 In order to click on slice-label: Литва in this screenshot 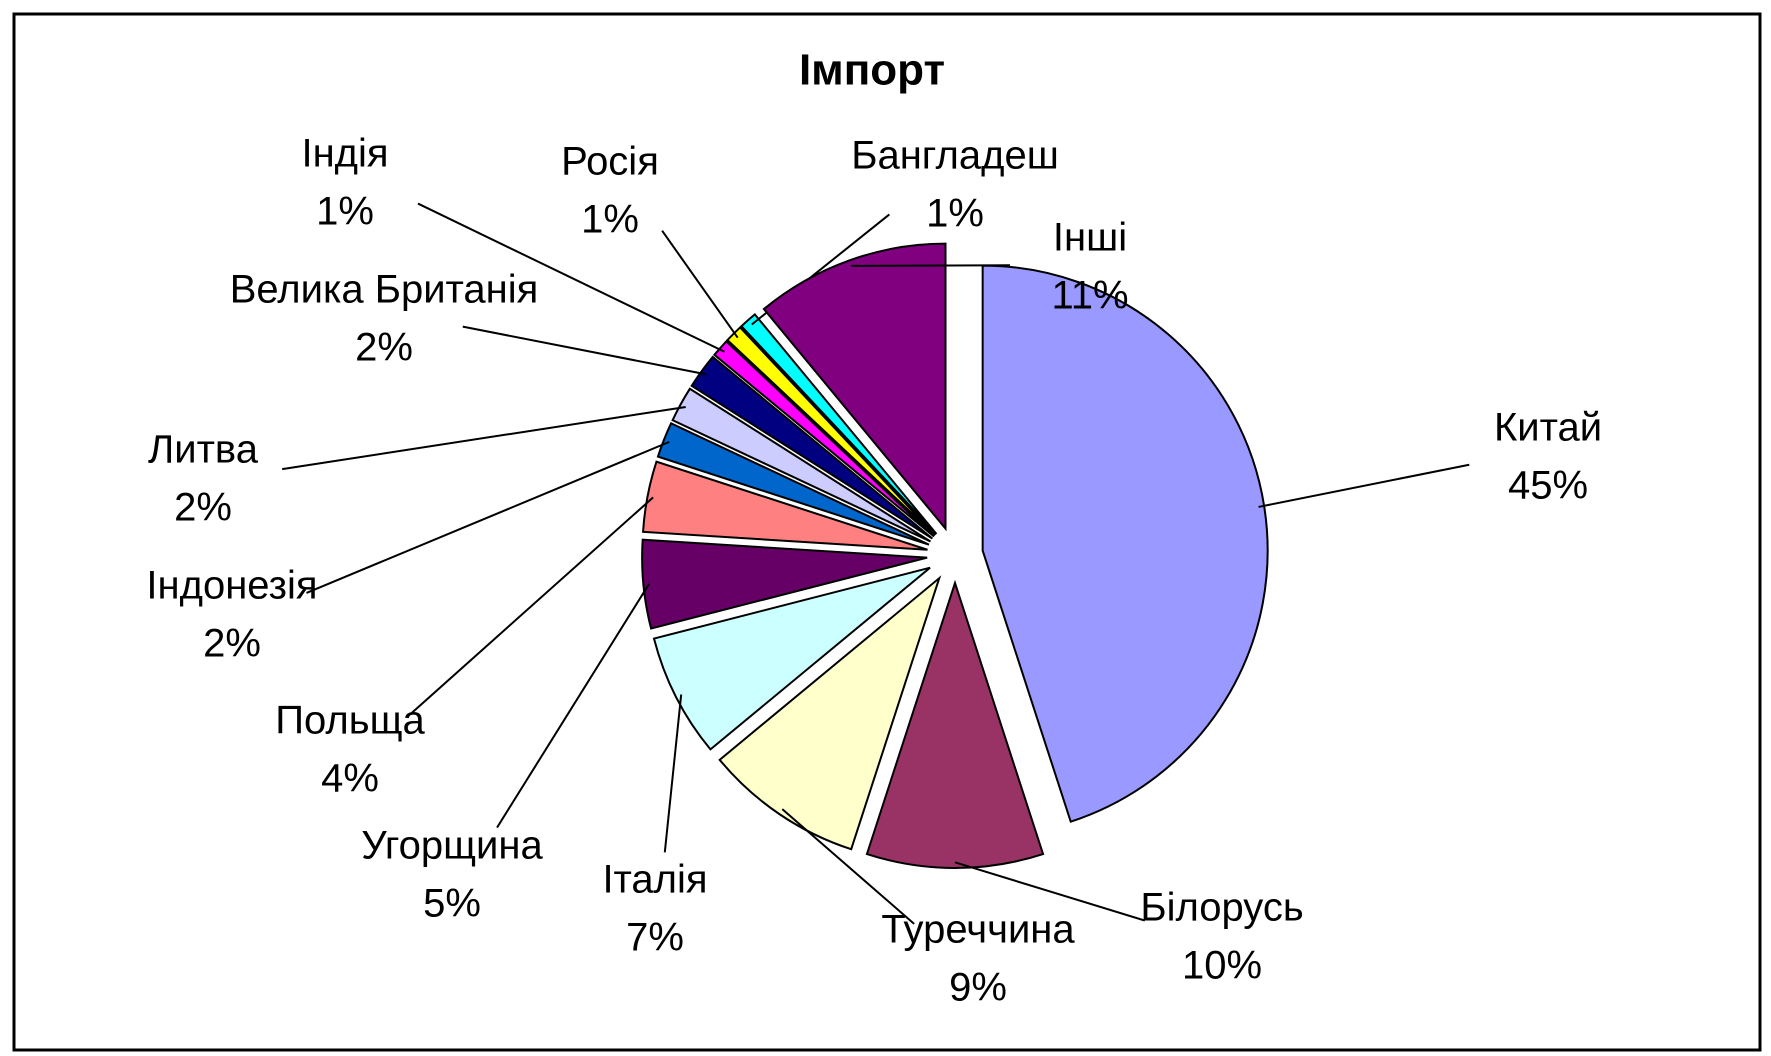, I will do `click(203, 450)`.